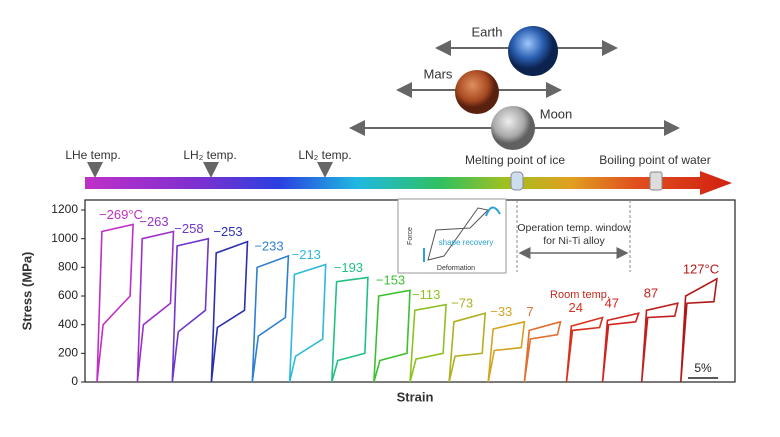 This screenshot has height=437, width=780. What do you see at coordinates (92, 155) in the screenshot?
I see `marker-label: LHe temp.` at bounding box center [92, 155].